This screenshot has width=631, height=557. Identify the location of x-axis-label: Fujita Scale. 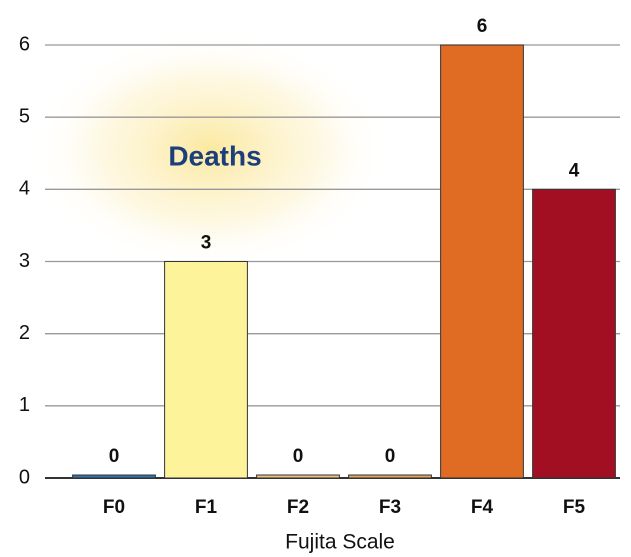
(340, 542).